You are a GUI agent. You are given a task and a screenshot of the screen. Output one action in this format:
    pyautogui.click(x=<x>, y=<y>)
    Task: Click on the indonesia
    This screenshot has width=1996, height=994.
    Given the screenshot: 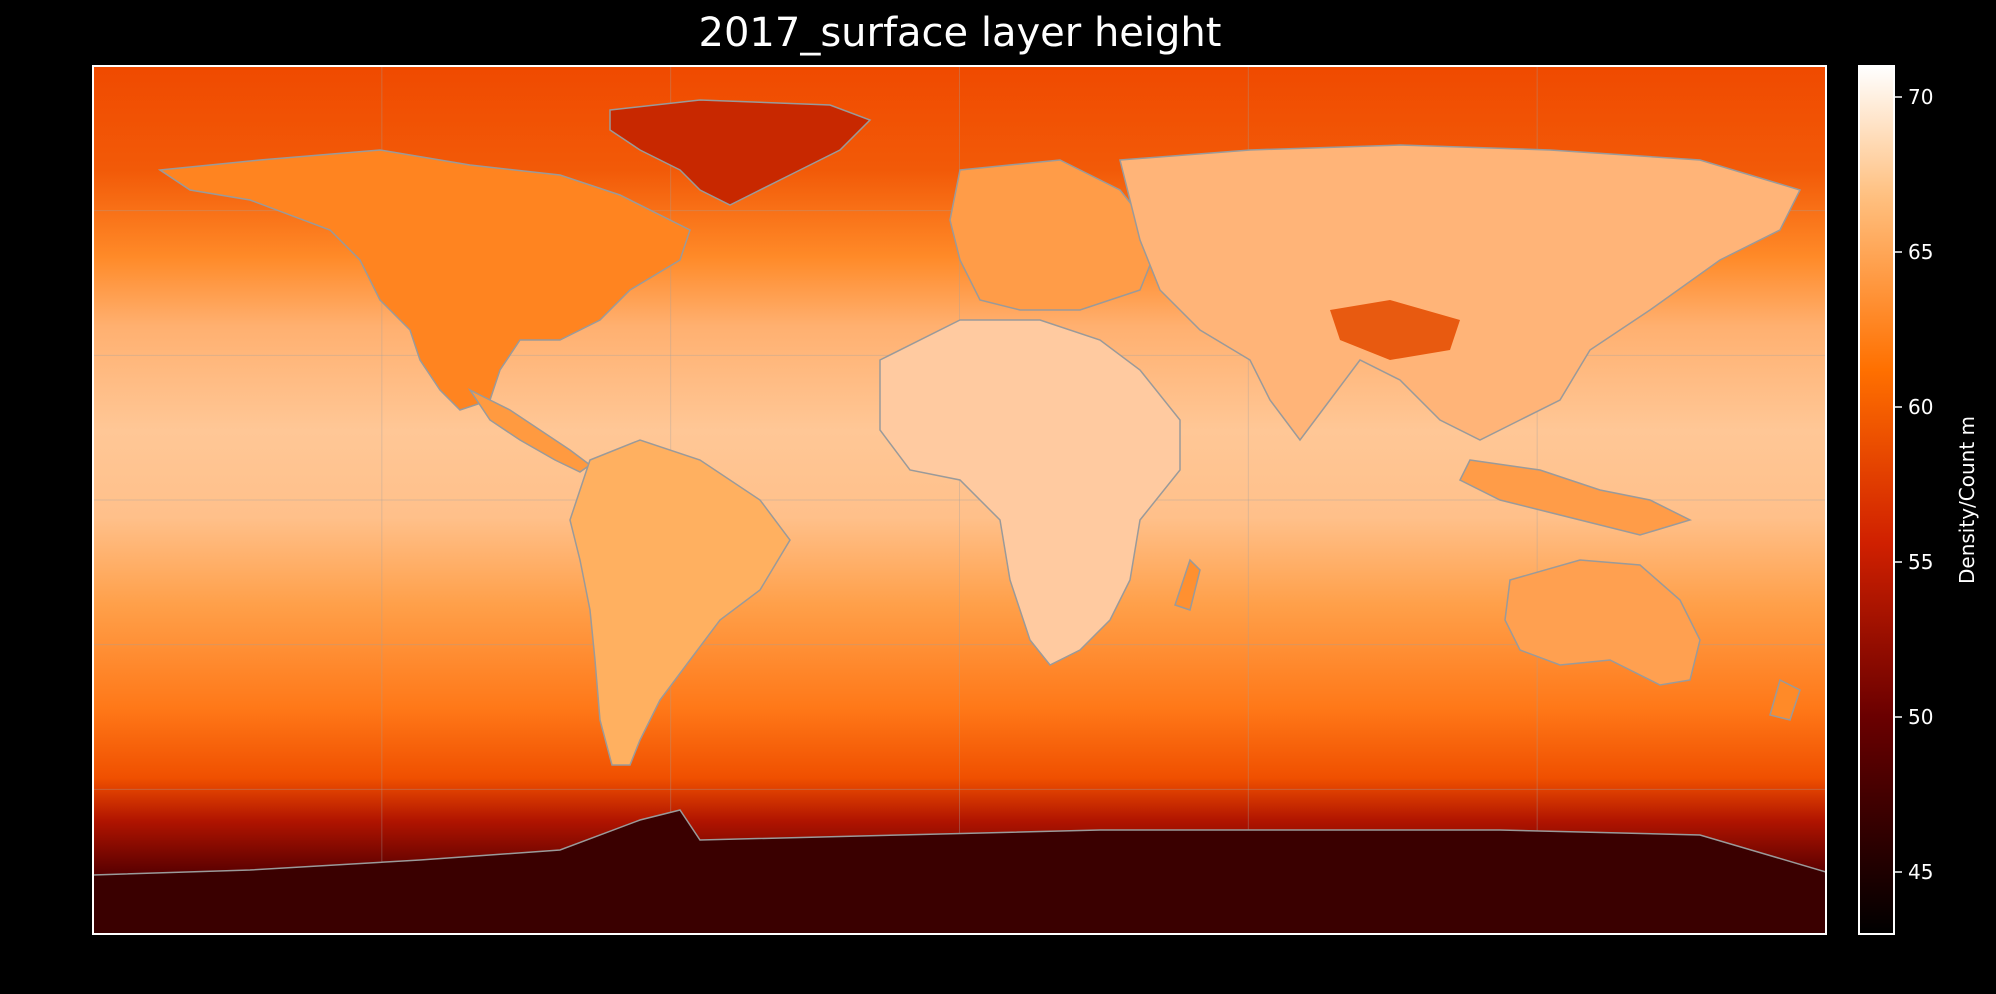 What is the action you would take?
    pyautogui.click(x=1575, y=497)
    